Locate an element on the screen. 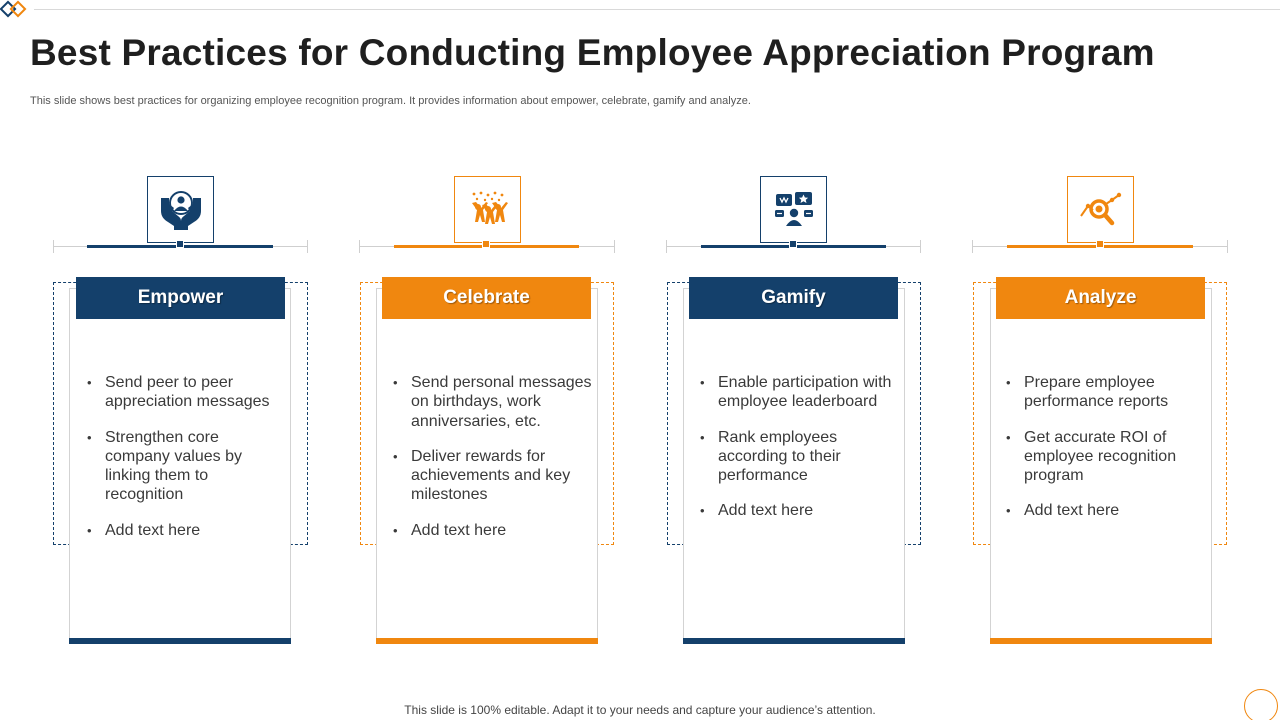  hands-holding-person-icon is located at coordinates (180, 210).